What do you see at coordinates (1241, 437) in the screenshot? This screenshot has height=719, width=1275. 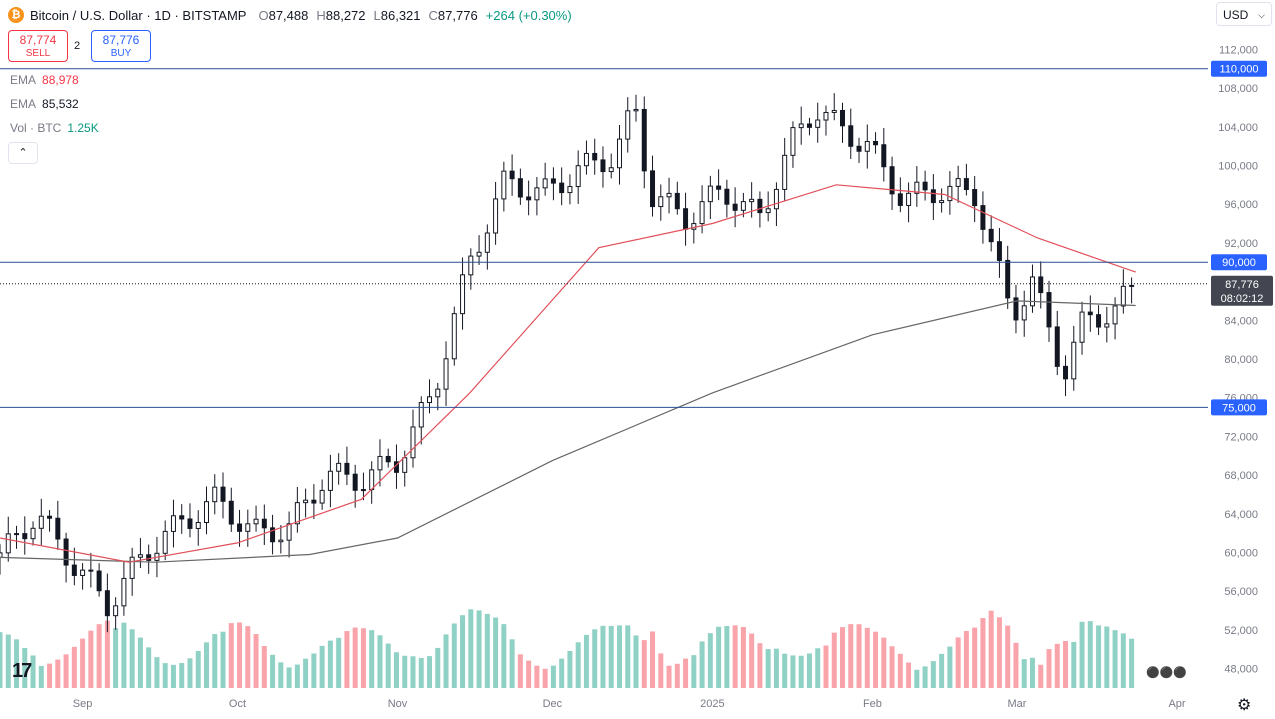 I see `y-tick-label: 72,000` at bounding box center [1241, 437].